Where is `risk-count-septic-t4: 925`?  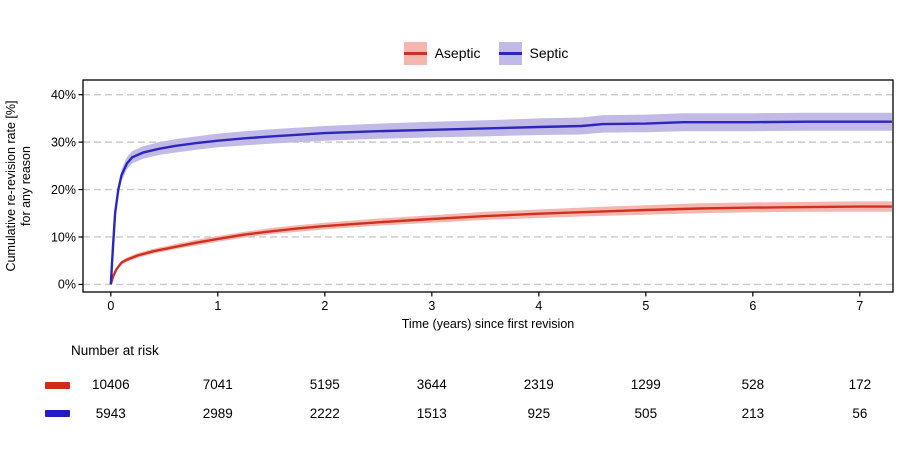
risk-count-septic-t4: 925 is located at coordinates (539, 413).